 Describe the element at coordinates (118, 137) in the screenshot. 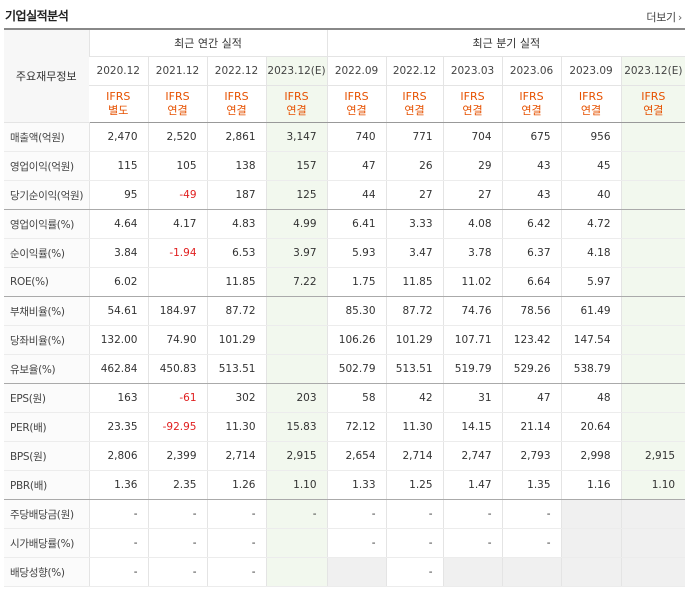

I see `value-cell: 2,470` at that location.